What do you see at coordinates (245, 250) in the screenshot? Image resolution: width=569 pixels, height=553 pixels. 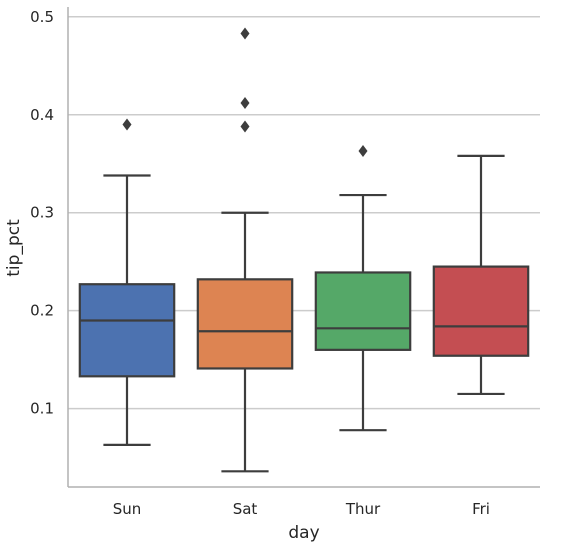 I see `box-sat` at bounding box center [245, 250].